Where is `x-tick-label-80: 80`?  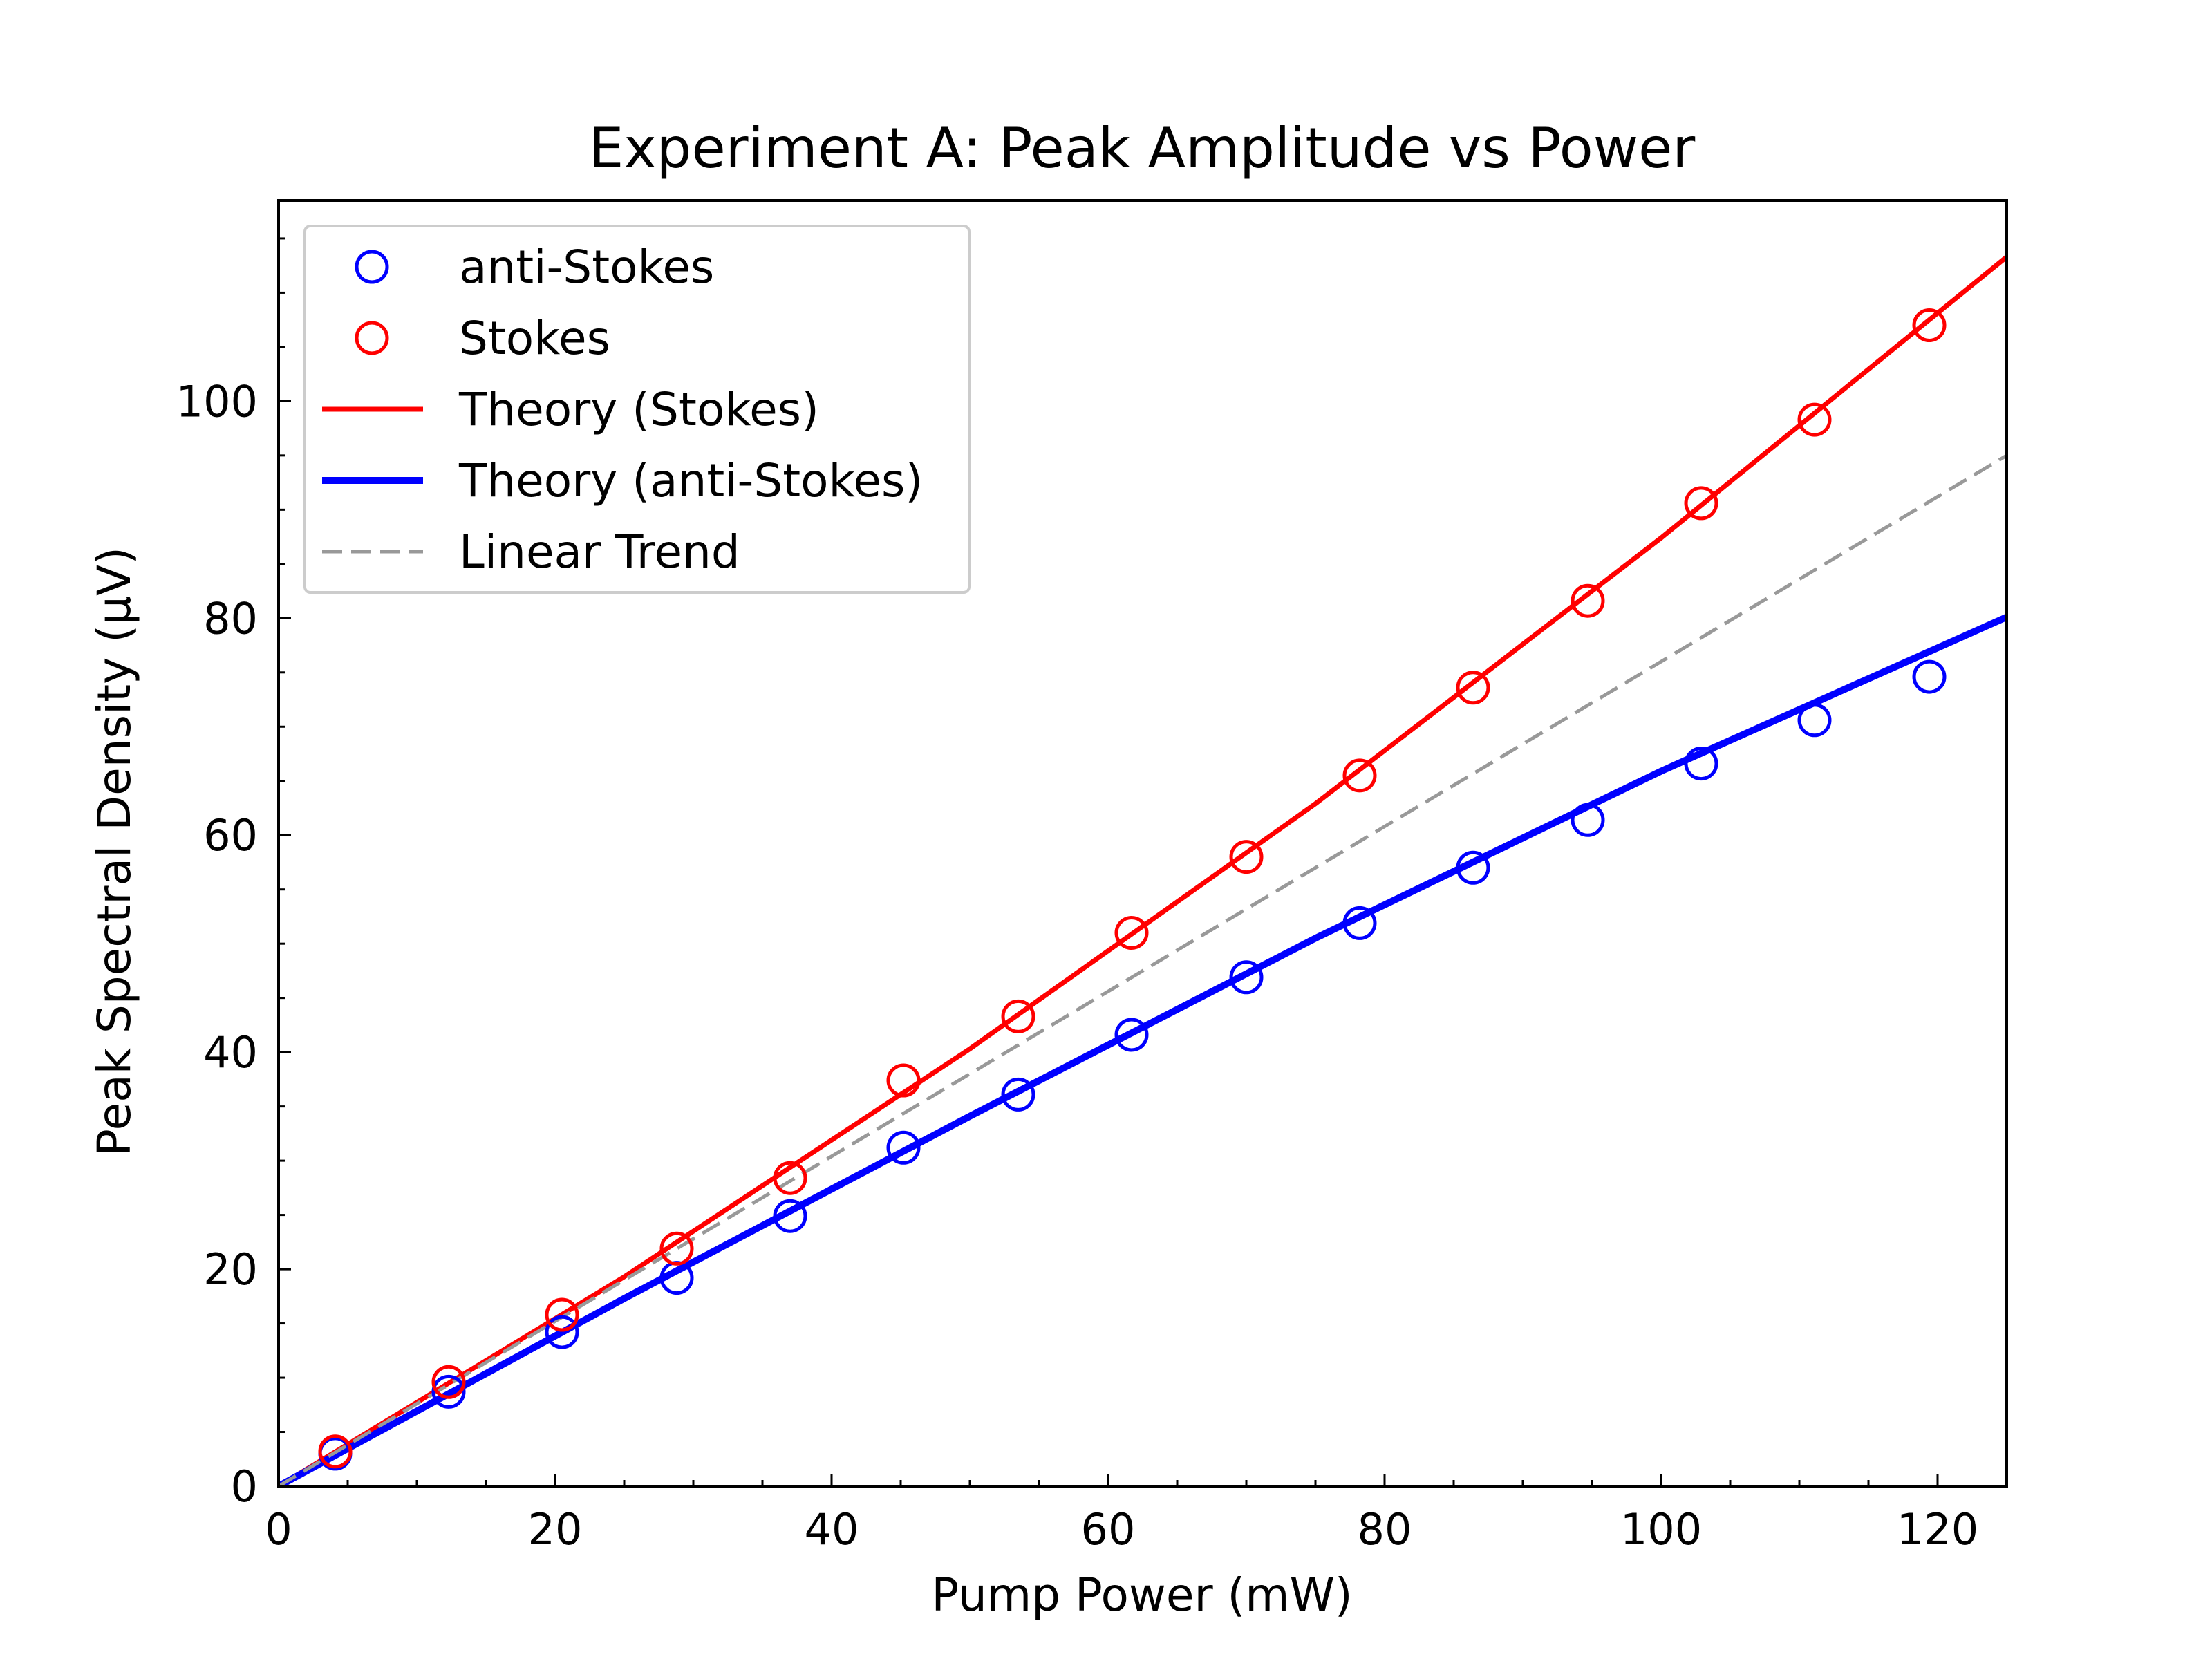
x-tick-label-80: 80 is located at coordinates (1385, 1530).